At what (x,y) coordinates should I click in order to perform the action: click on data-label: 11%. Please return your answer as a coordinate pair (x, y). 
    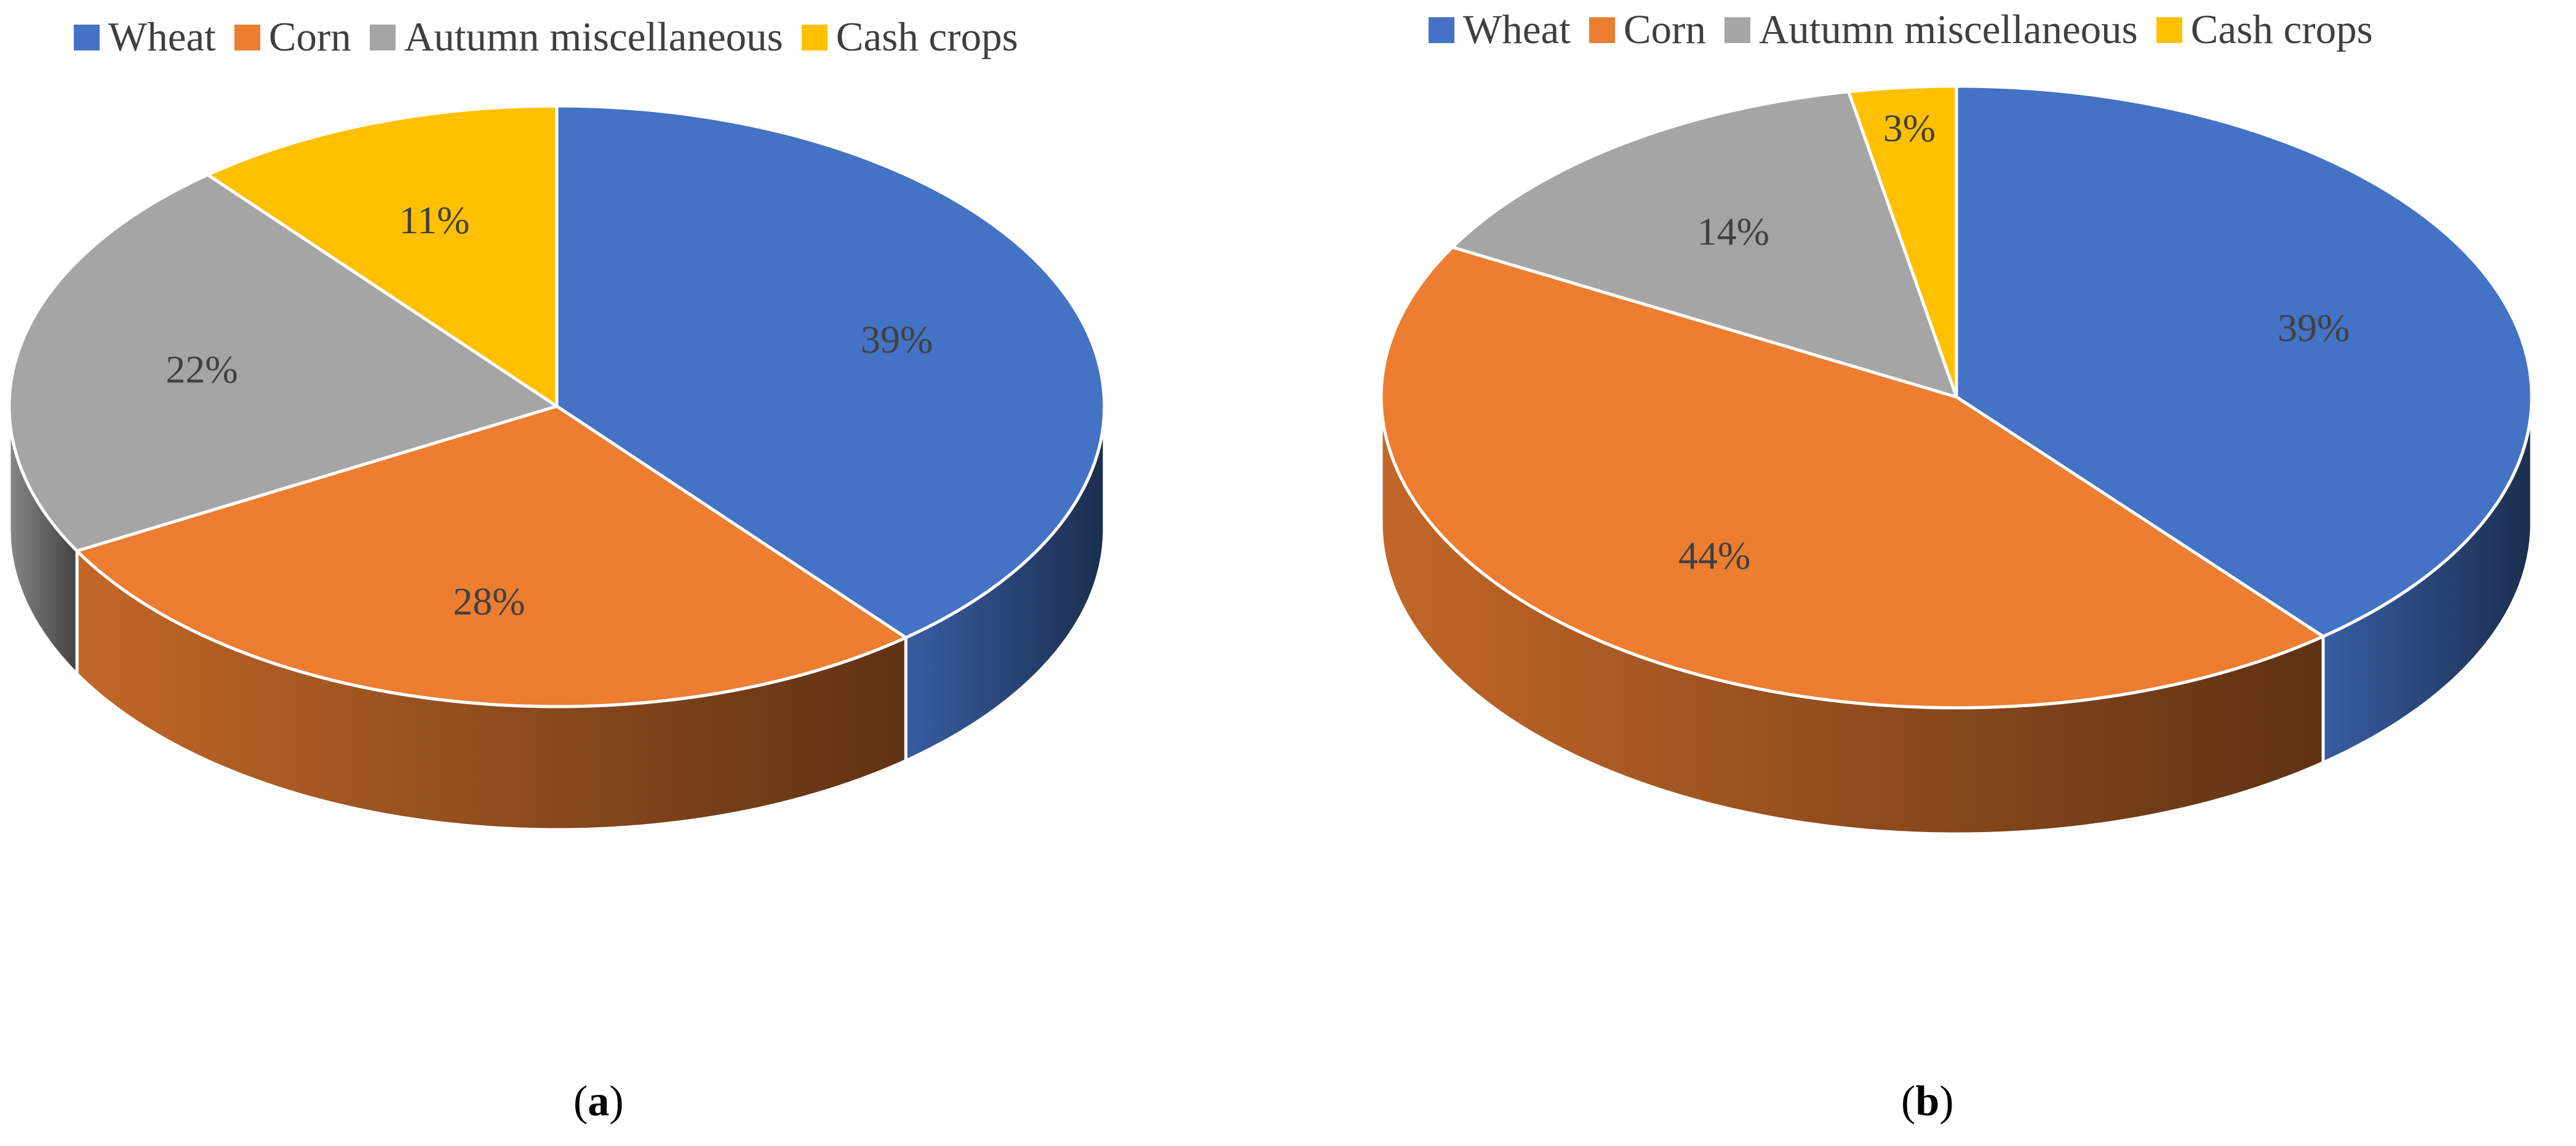
    Looking at the image, I should click on (434, 220).